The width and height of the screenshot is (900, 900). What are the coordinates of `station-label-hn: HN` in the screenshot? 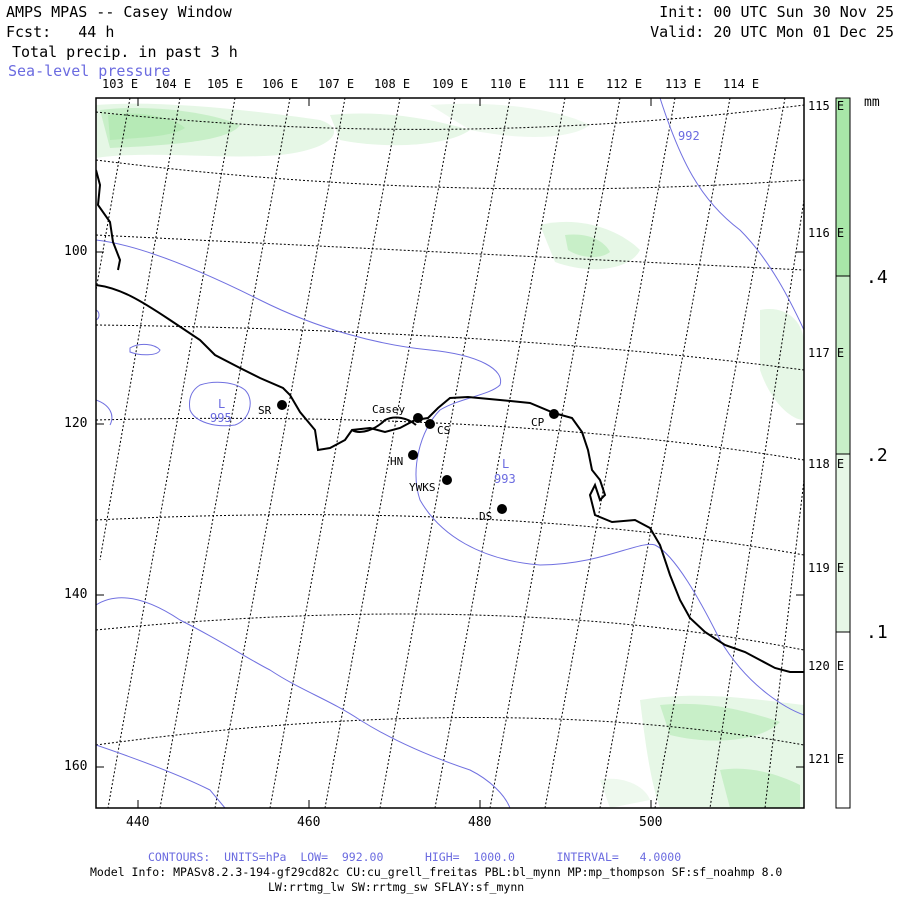 It's located at (397, 461).